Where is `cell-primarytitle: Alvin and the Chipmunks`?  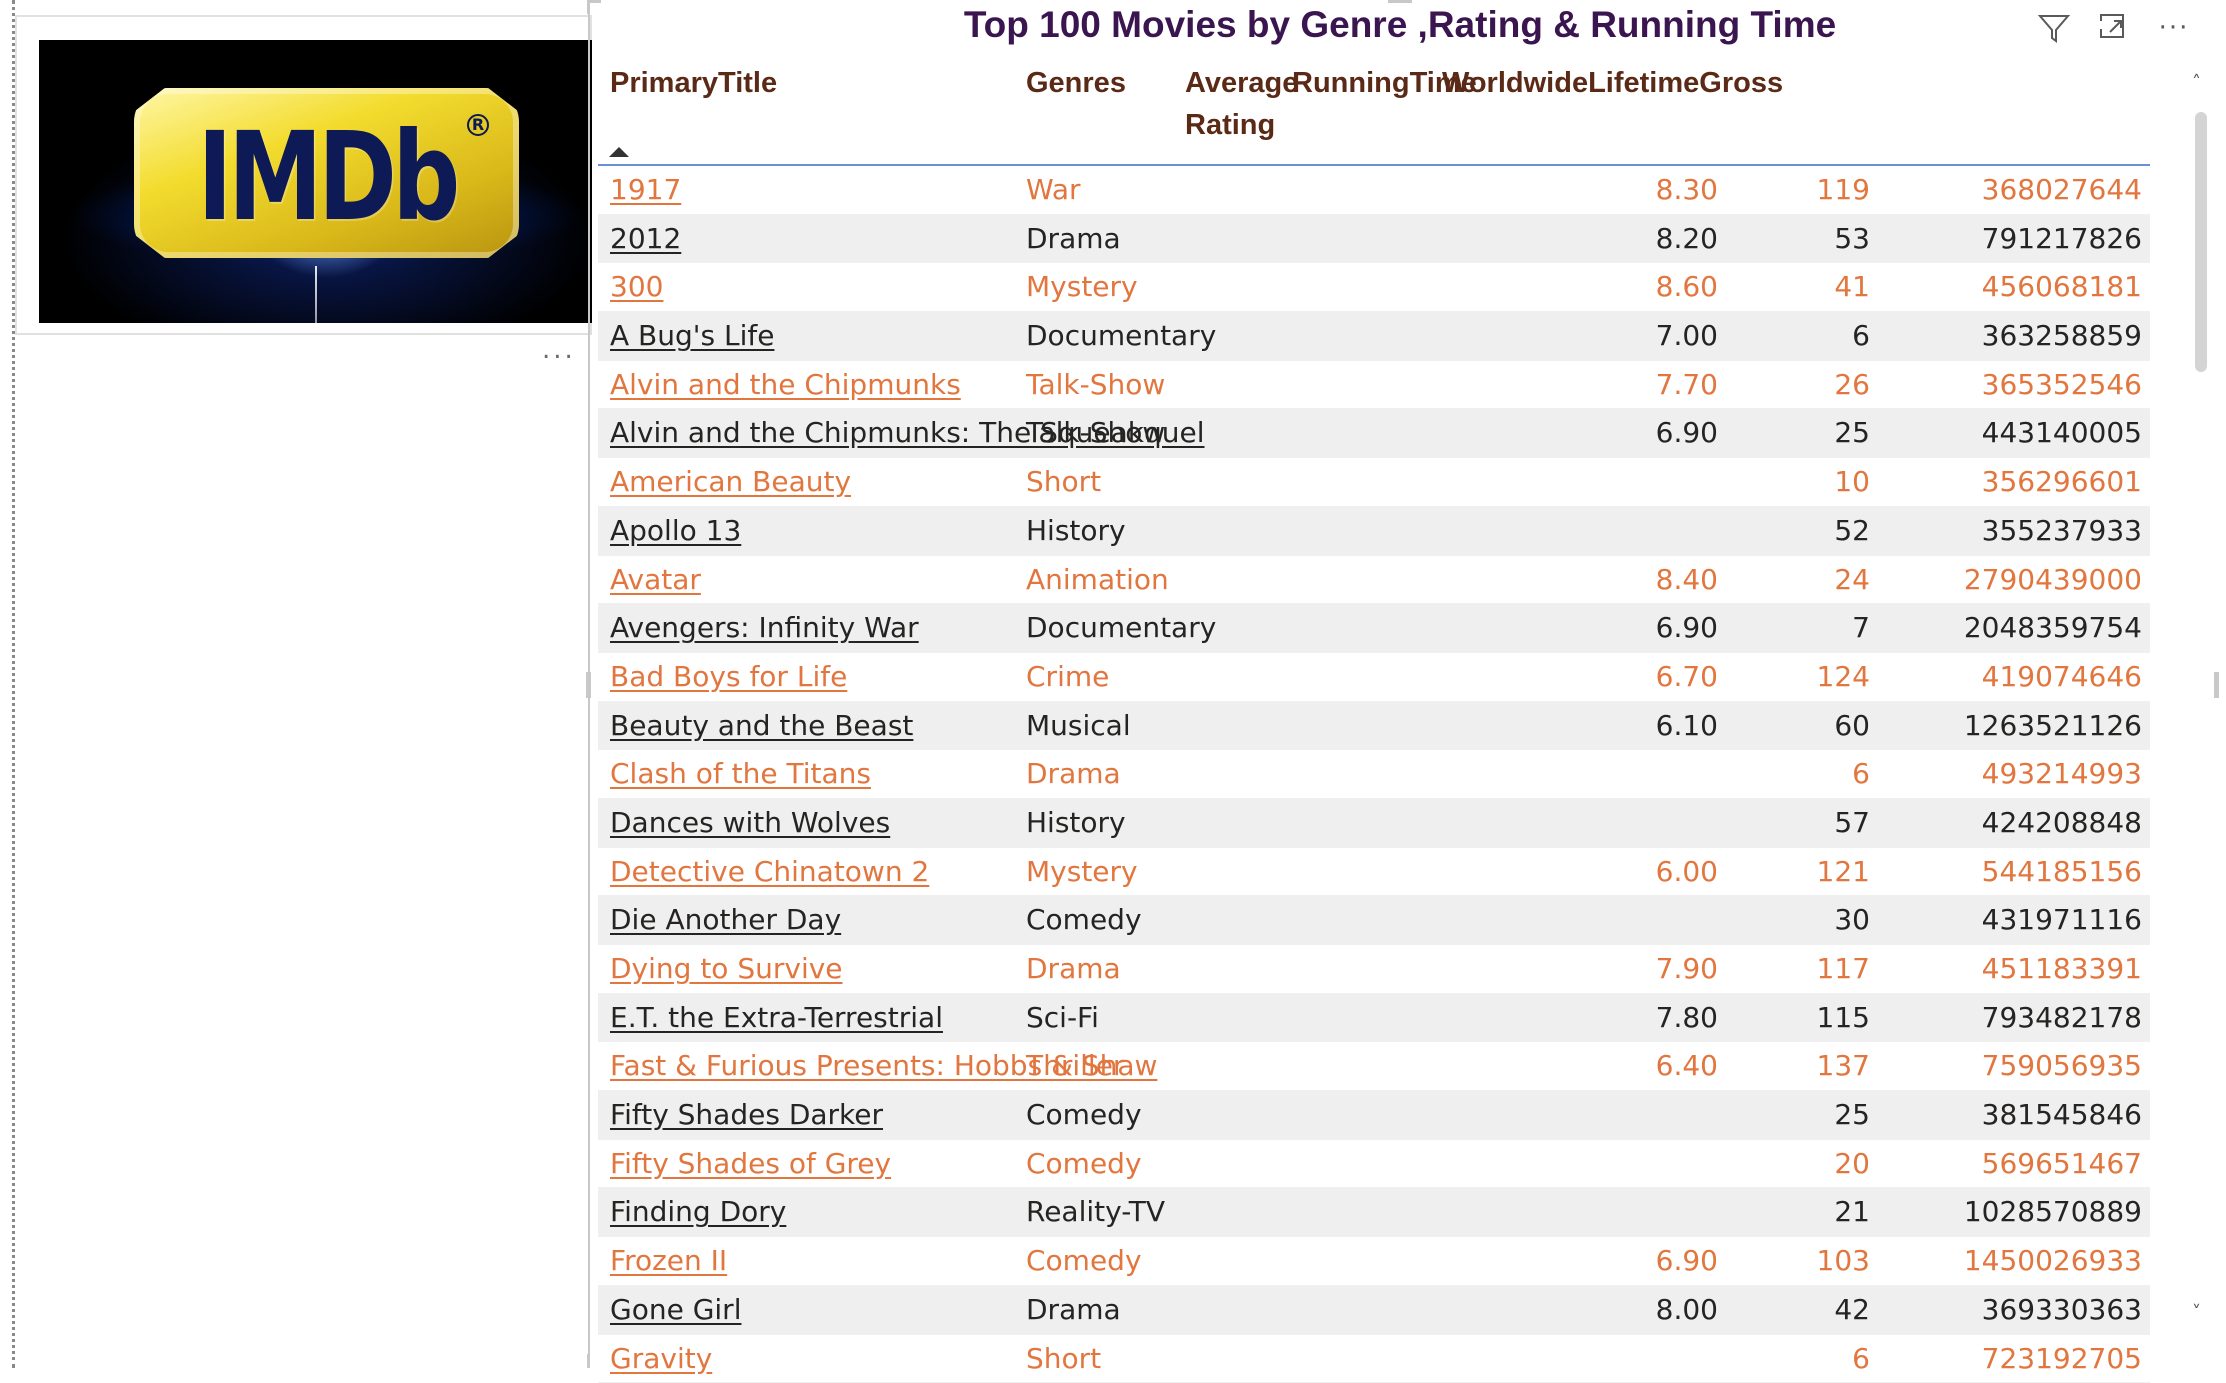
cell-primarytitle: Alvin and the Chipmunks is located at coordinates (785, 385).